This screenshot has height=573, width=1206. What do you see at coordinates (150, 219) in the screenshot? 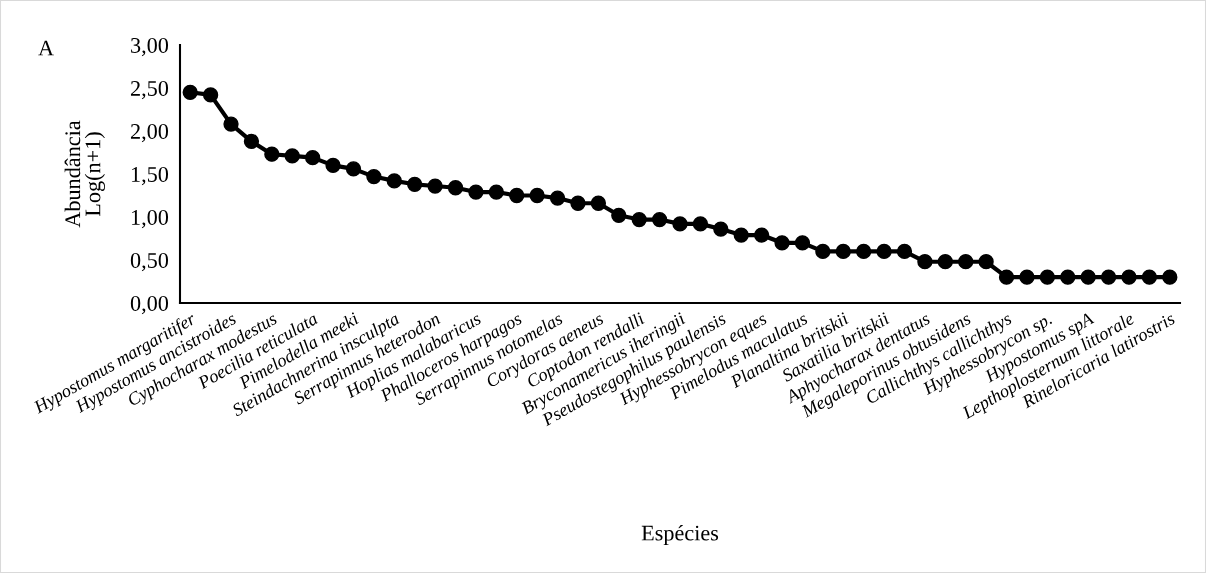
I see `y-tick-label: 1,00` at bounding box center [150, 219].